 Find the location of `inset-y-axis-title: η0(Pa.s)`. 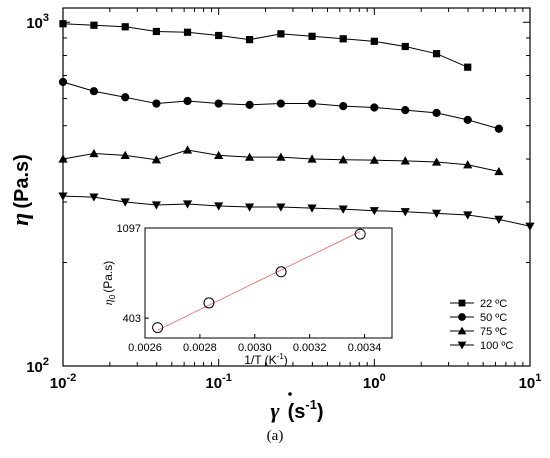

inset-y-axis-title: η0(Pa.s) is located at coordinates (109, 283).